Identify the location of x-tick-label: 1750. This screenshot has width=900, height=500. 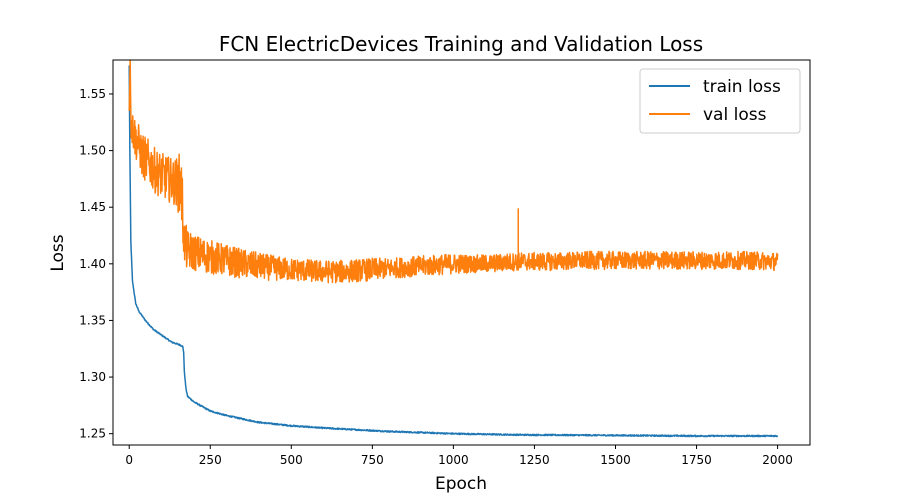
(696, 460).